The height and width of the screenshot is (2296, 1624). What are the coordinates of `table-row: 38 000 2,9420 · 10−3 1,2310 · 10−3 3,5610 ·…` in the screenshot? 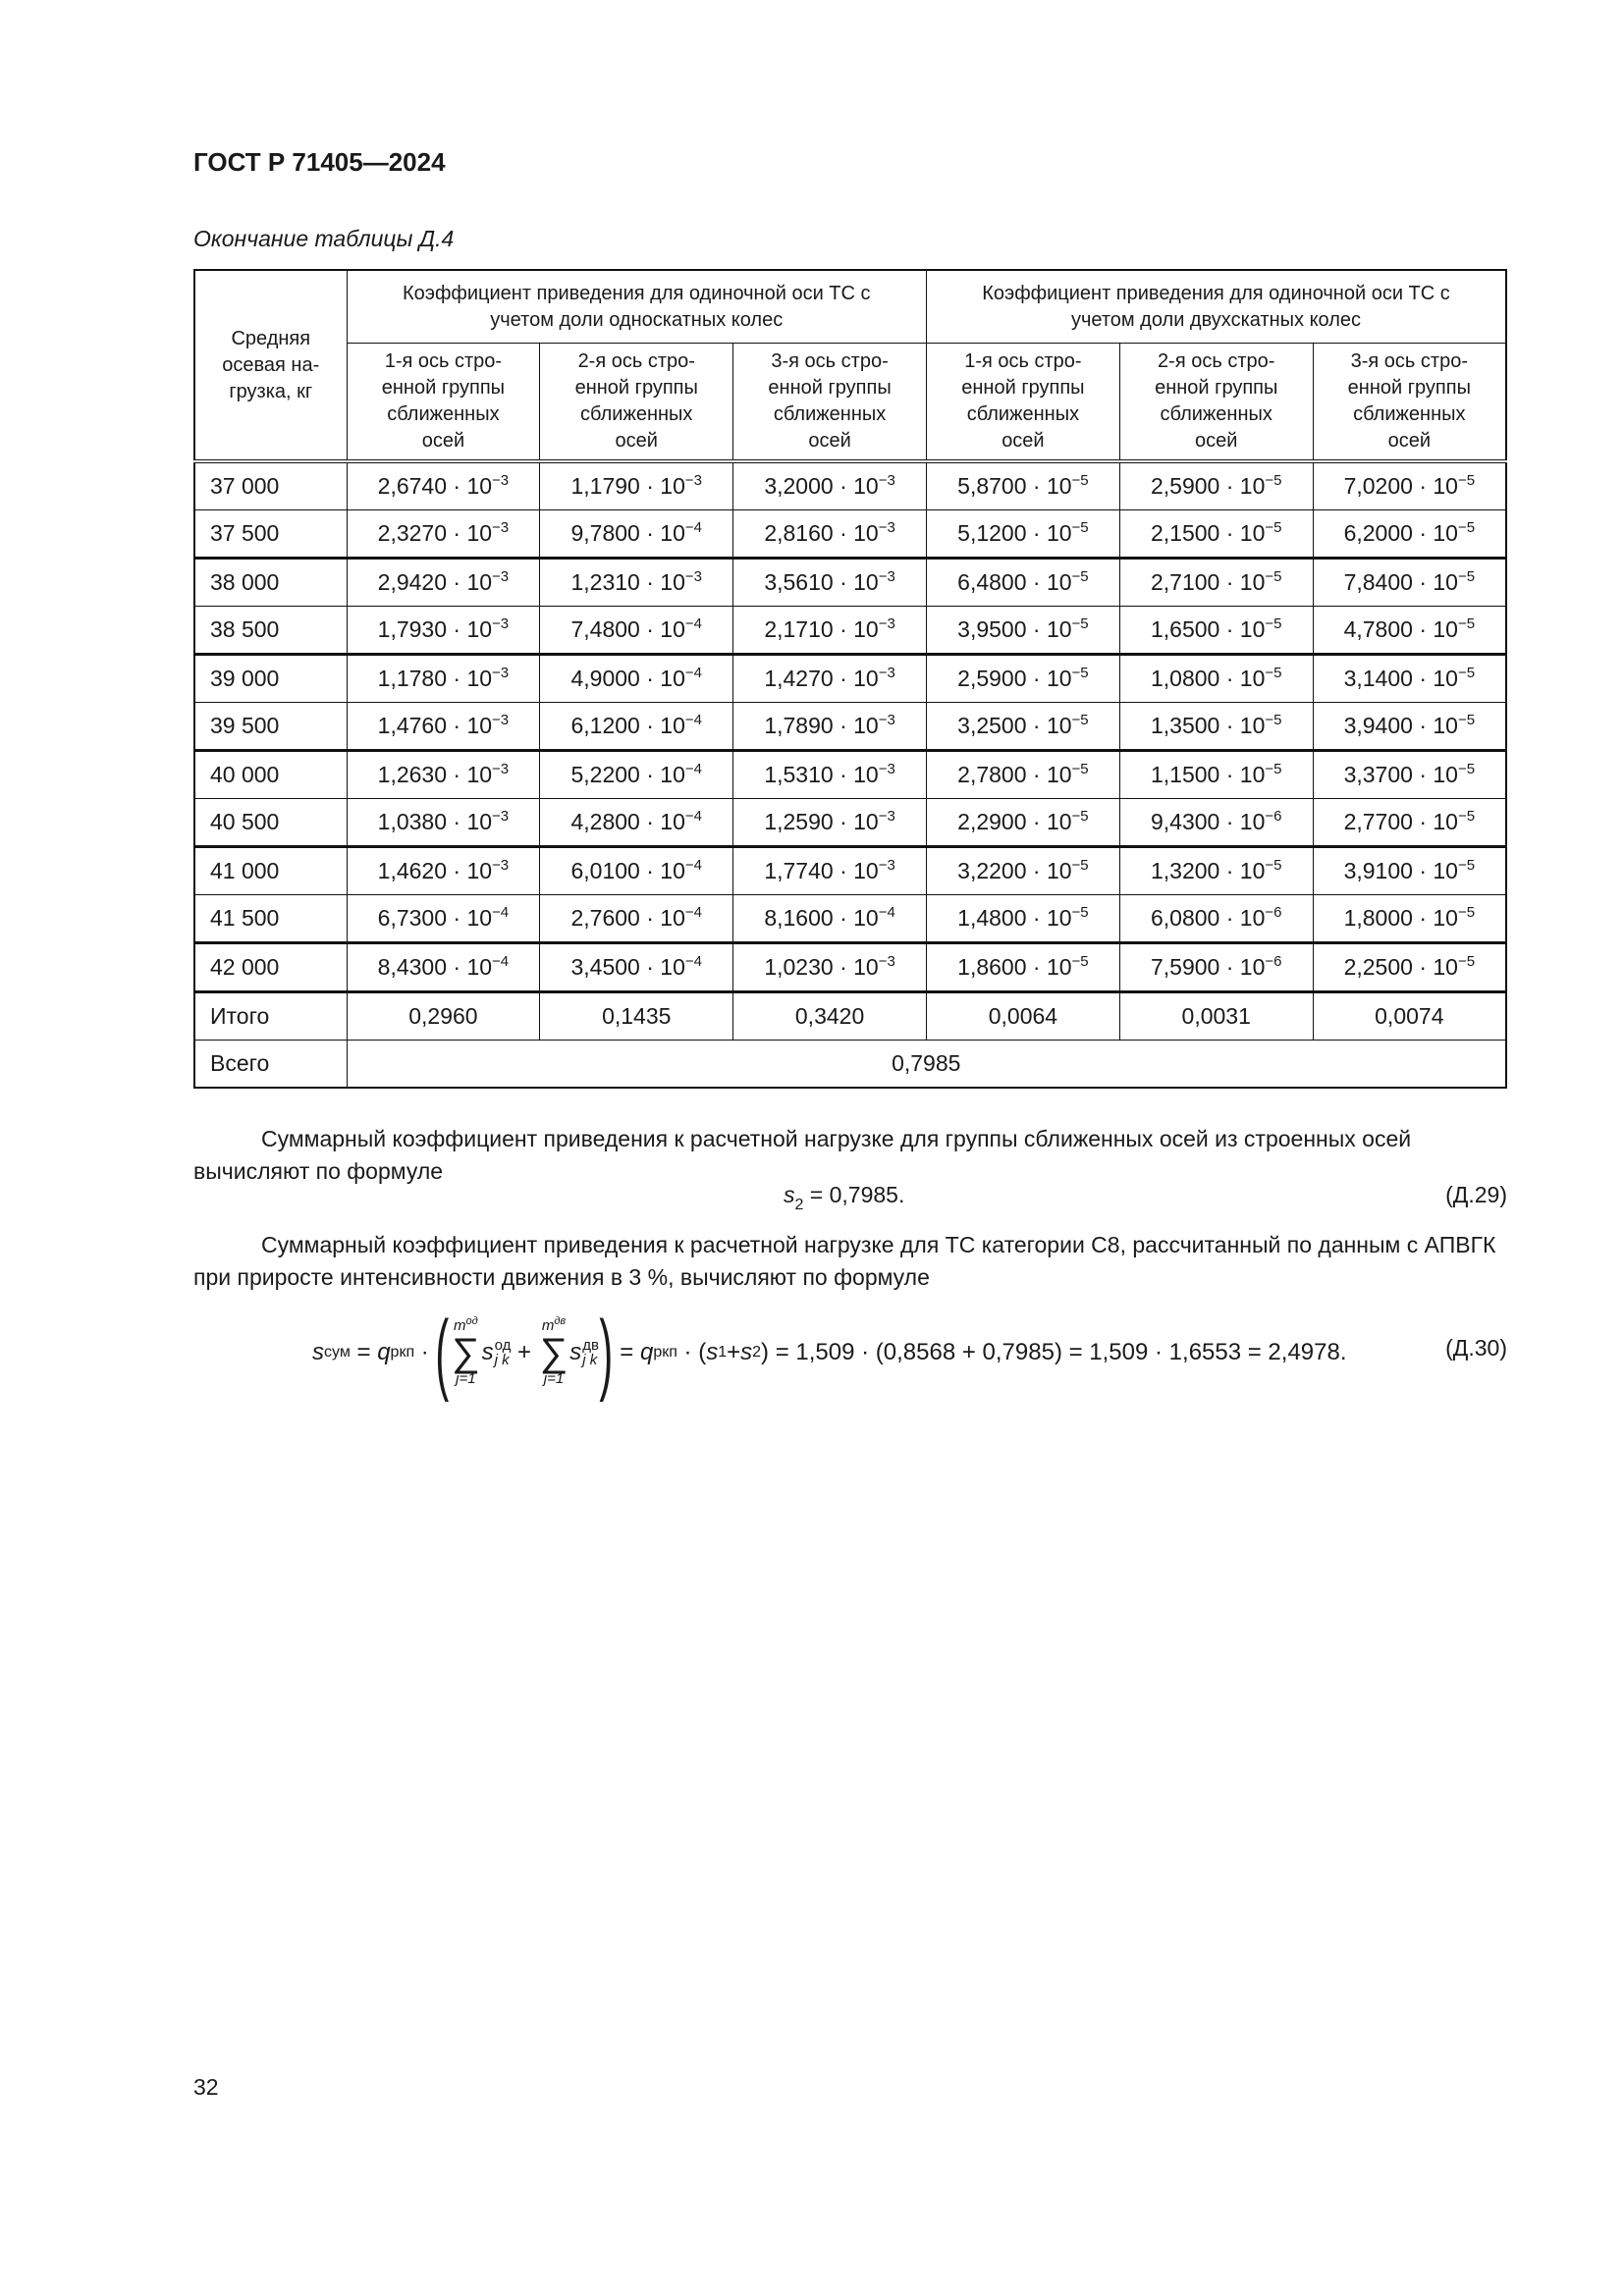 It's located at (850, 583).